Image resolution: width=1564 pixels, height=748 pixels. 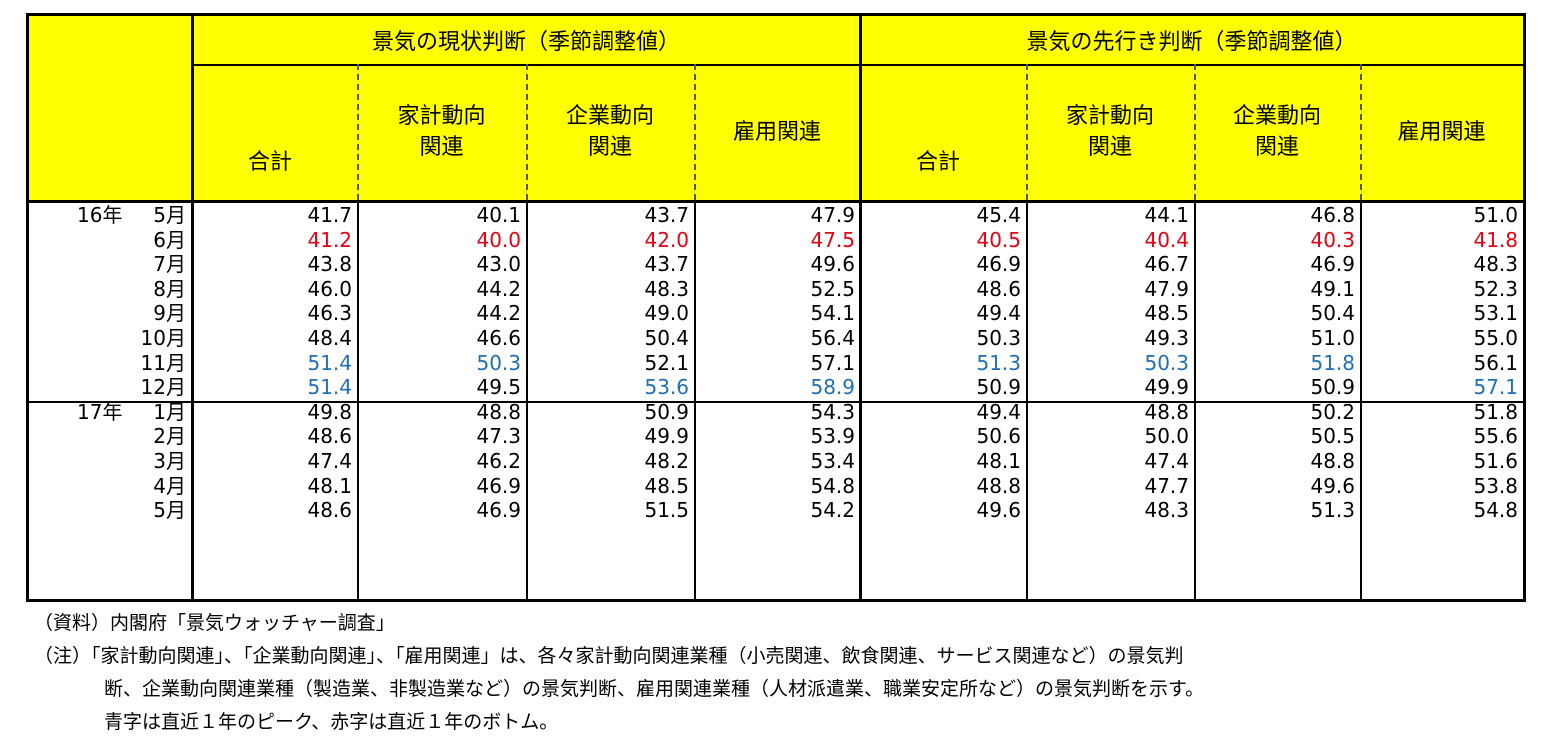 I want to click on table-cell: 40.4, so click(x=1166, y=239).